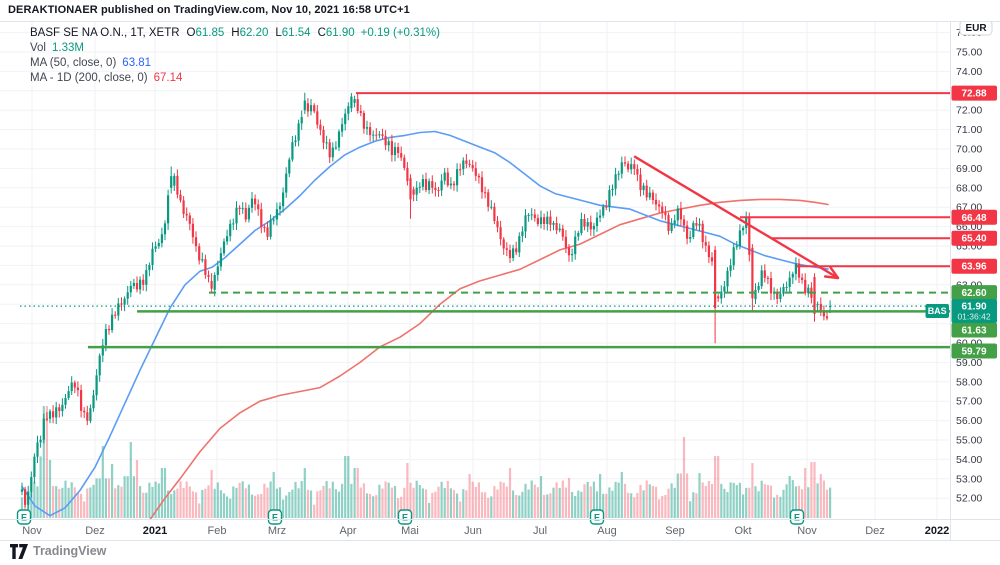 The image size is (1000, 565). I want to click on price-tick: 54.00, so click(969, 460).